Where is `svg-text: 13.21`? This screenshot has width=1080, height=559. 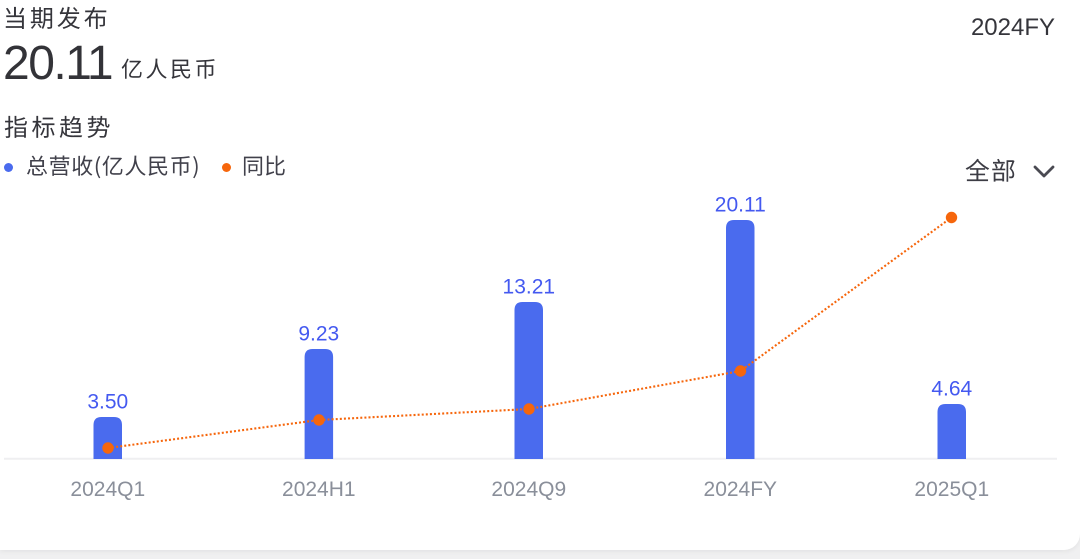
svg-text: 13.21 is located at coordinates (529, 287).